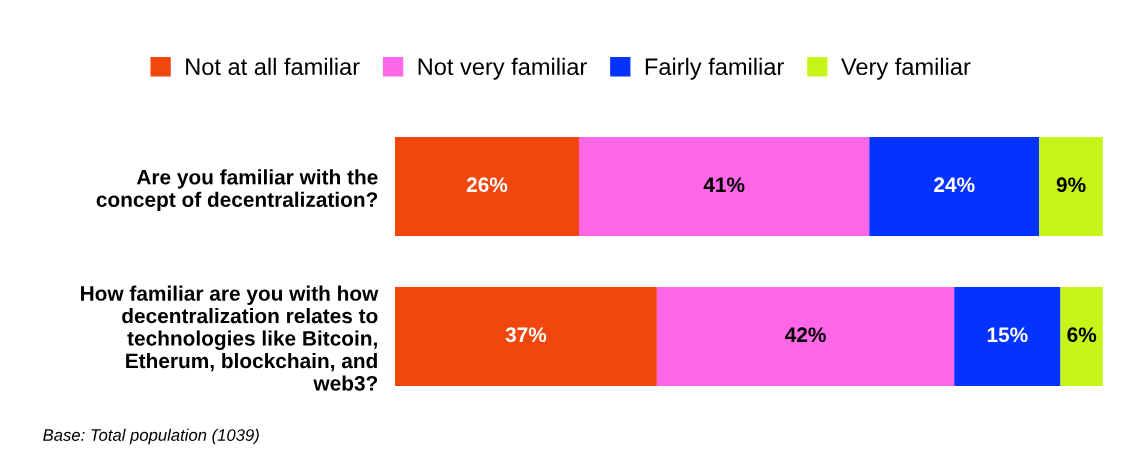  Describe the element at coordinates (502, 68) in the screenshot. I see `legend-label: Not very familiar` at that location.